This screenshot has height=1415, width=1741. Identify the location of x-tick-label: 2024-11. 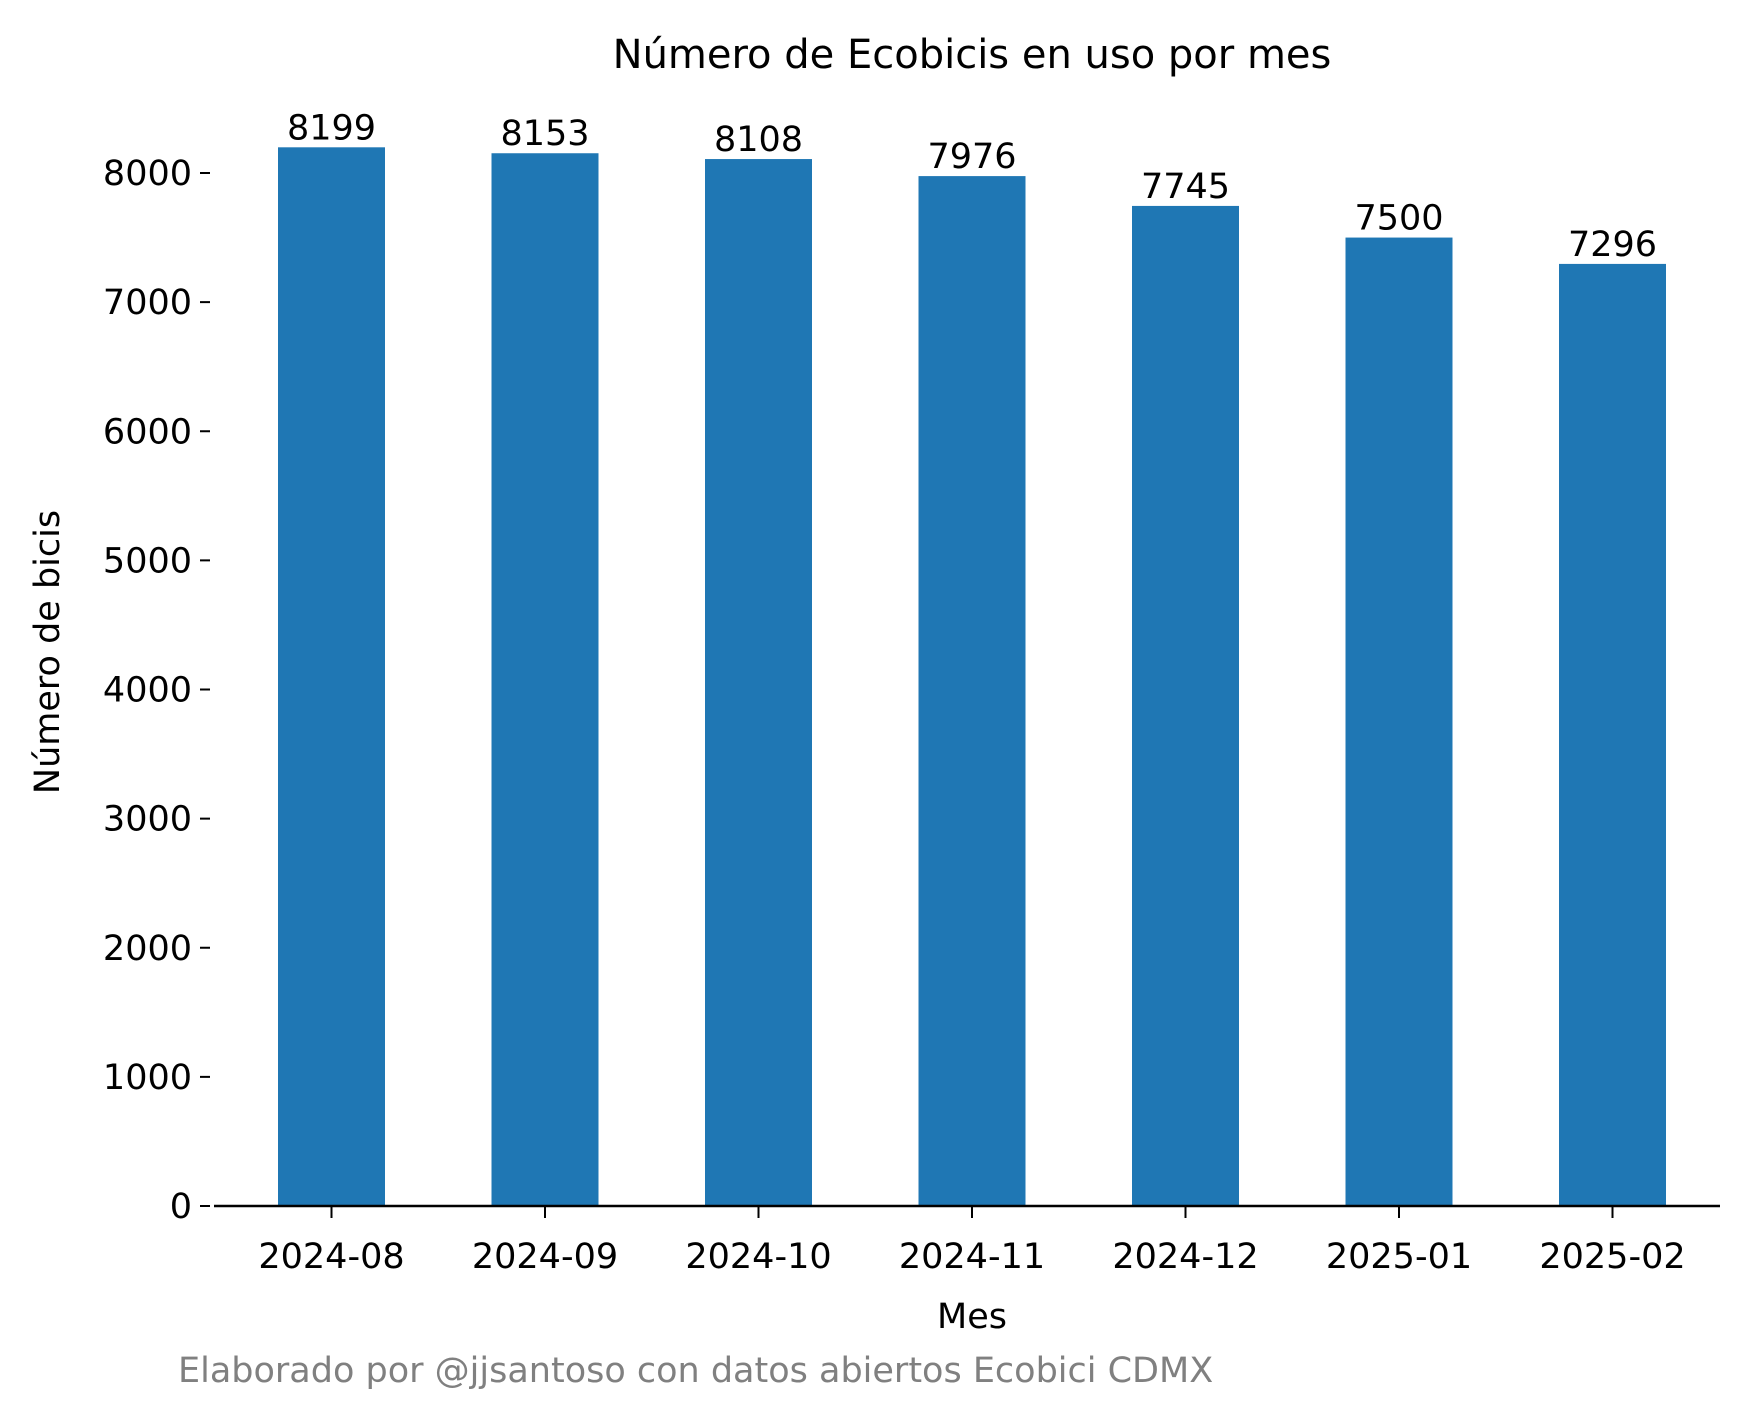
(972, 1257).